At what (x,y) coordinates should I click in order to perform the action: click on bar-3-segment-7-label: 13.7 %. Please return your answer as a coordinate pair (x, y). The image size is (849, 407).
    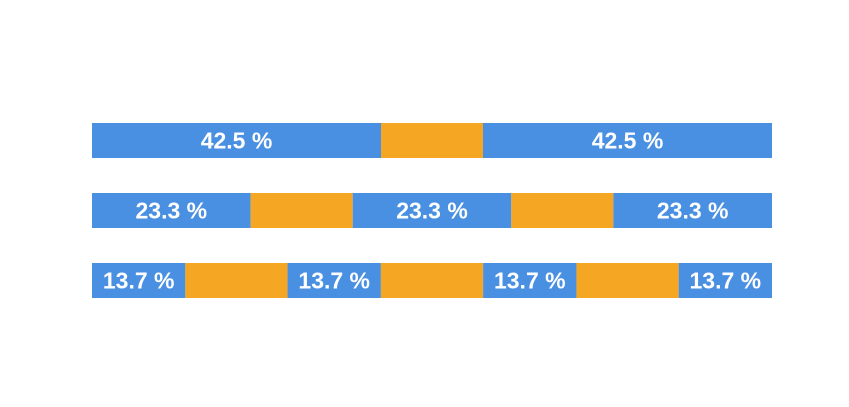
    Looking at the image, I should click on (726, 281).